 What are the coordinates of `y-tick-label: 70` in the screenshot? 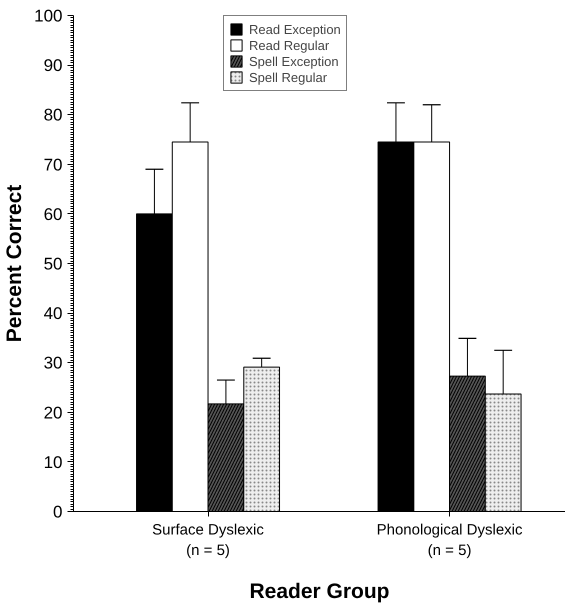 It's located at (53, 164).